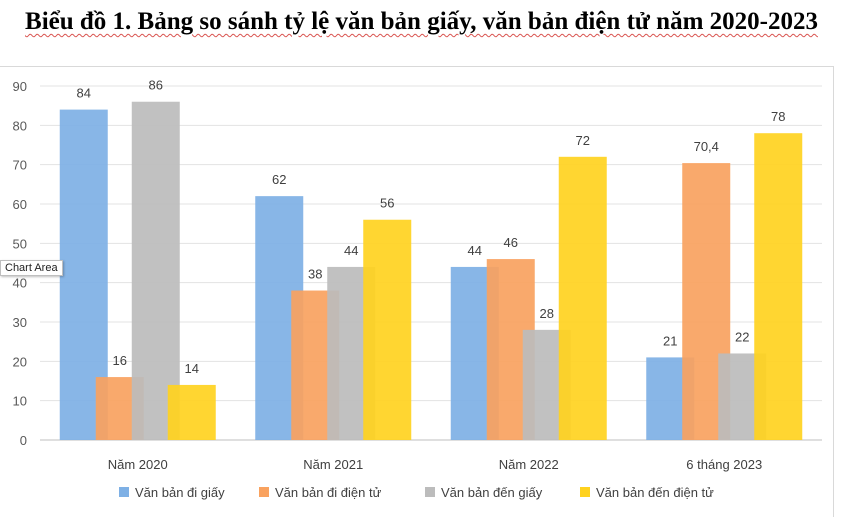  What do you see at coordinates (20, 243) in the screenshot?
I see `y-tick-label: 50` at bounding box center [20, 243].